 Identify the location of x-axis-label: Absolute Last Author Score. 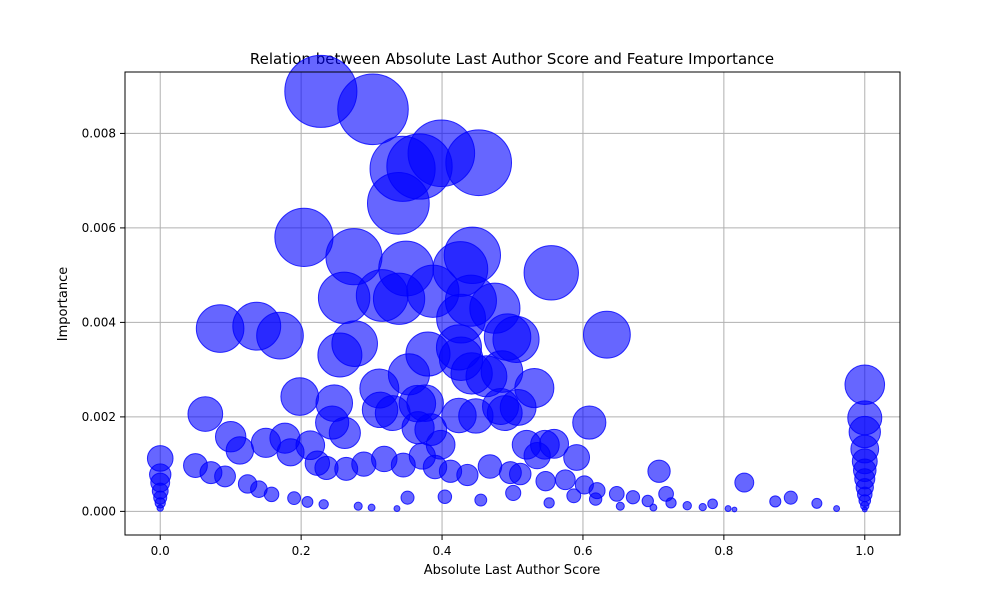
(512, 570).